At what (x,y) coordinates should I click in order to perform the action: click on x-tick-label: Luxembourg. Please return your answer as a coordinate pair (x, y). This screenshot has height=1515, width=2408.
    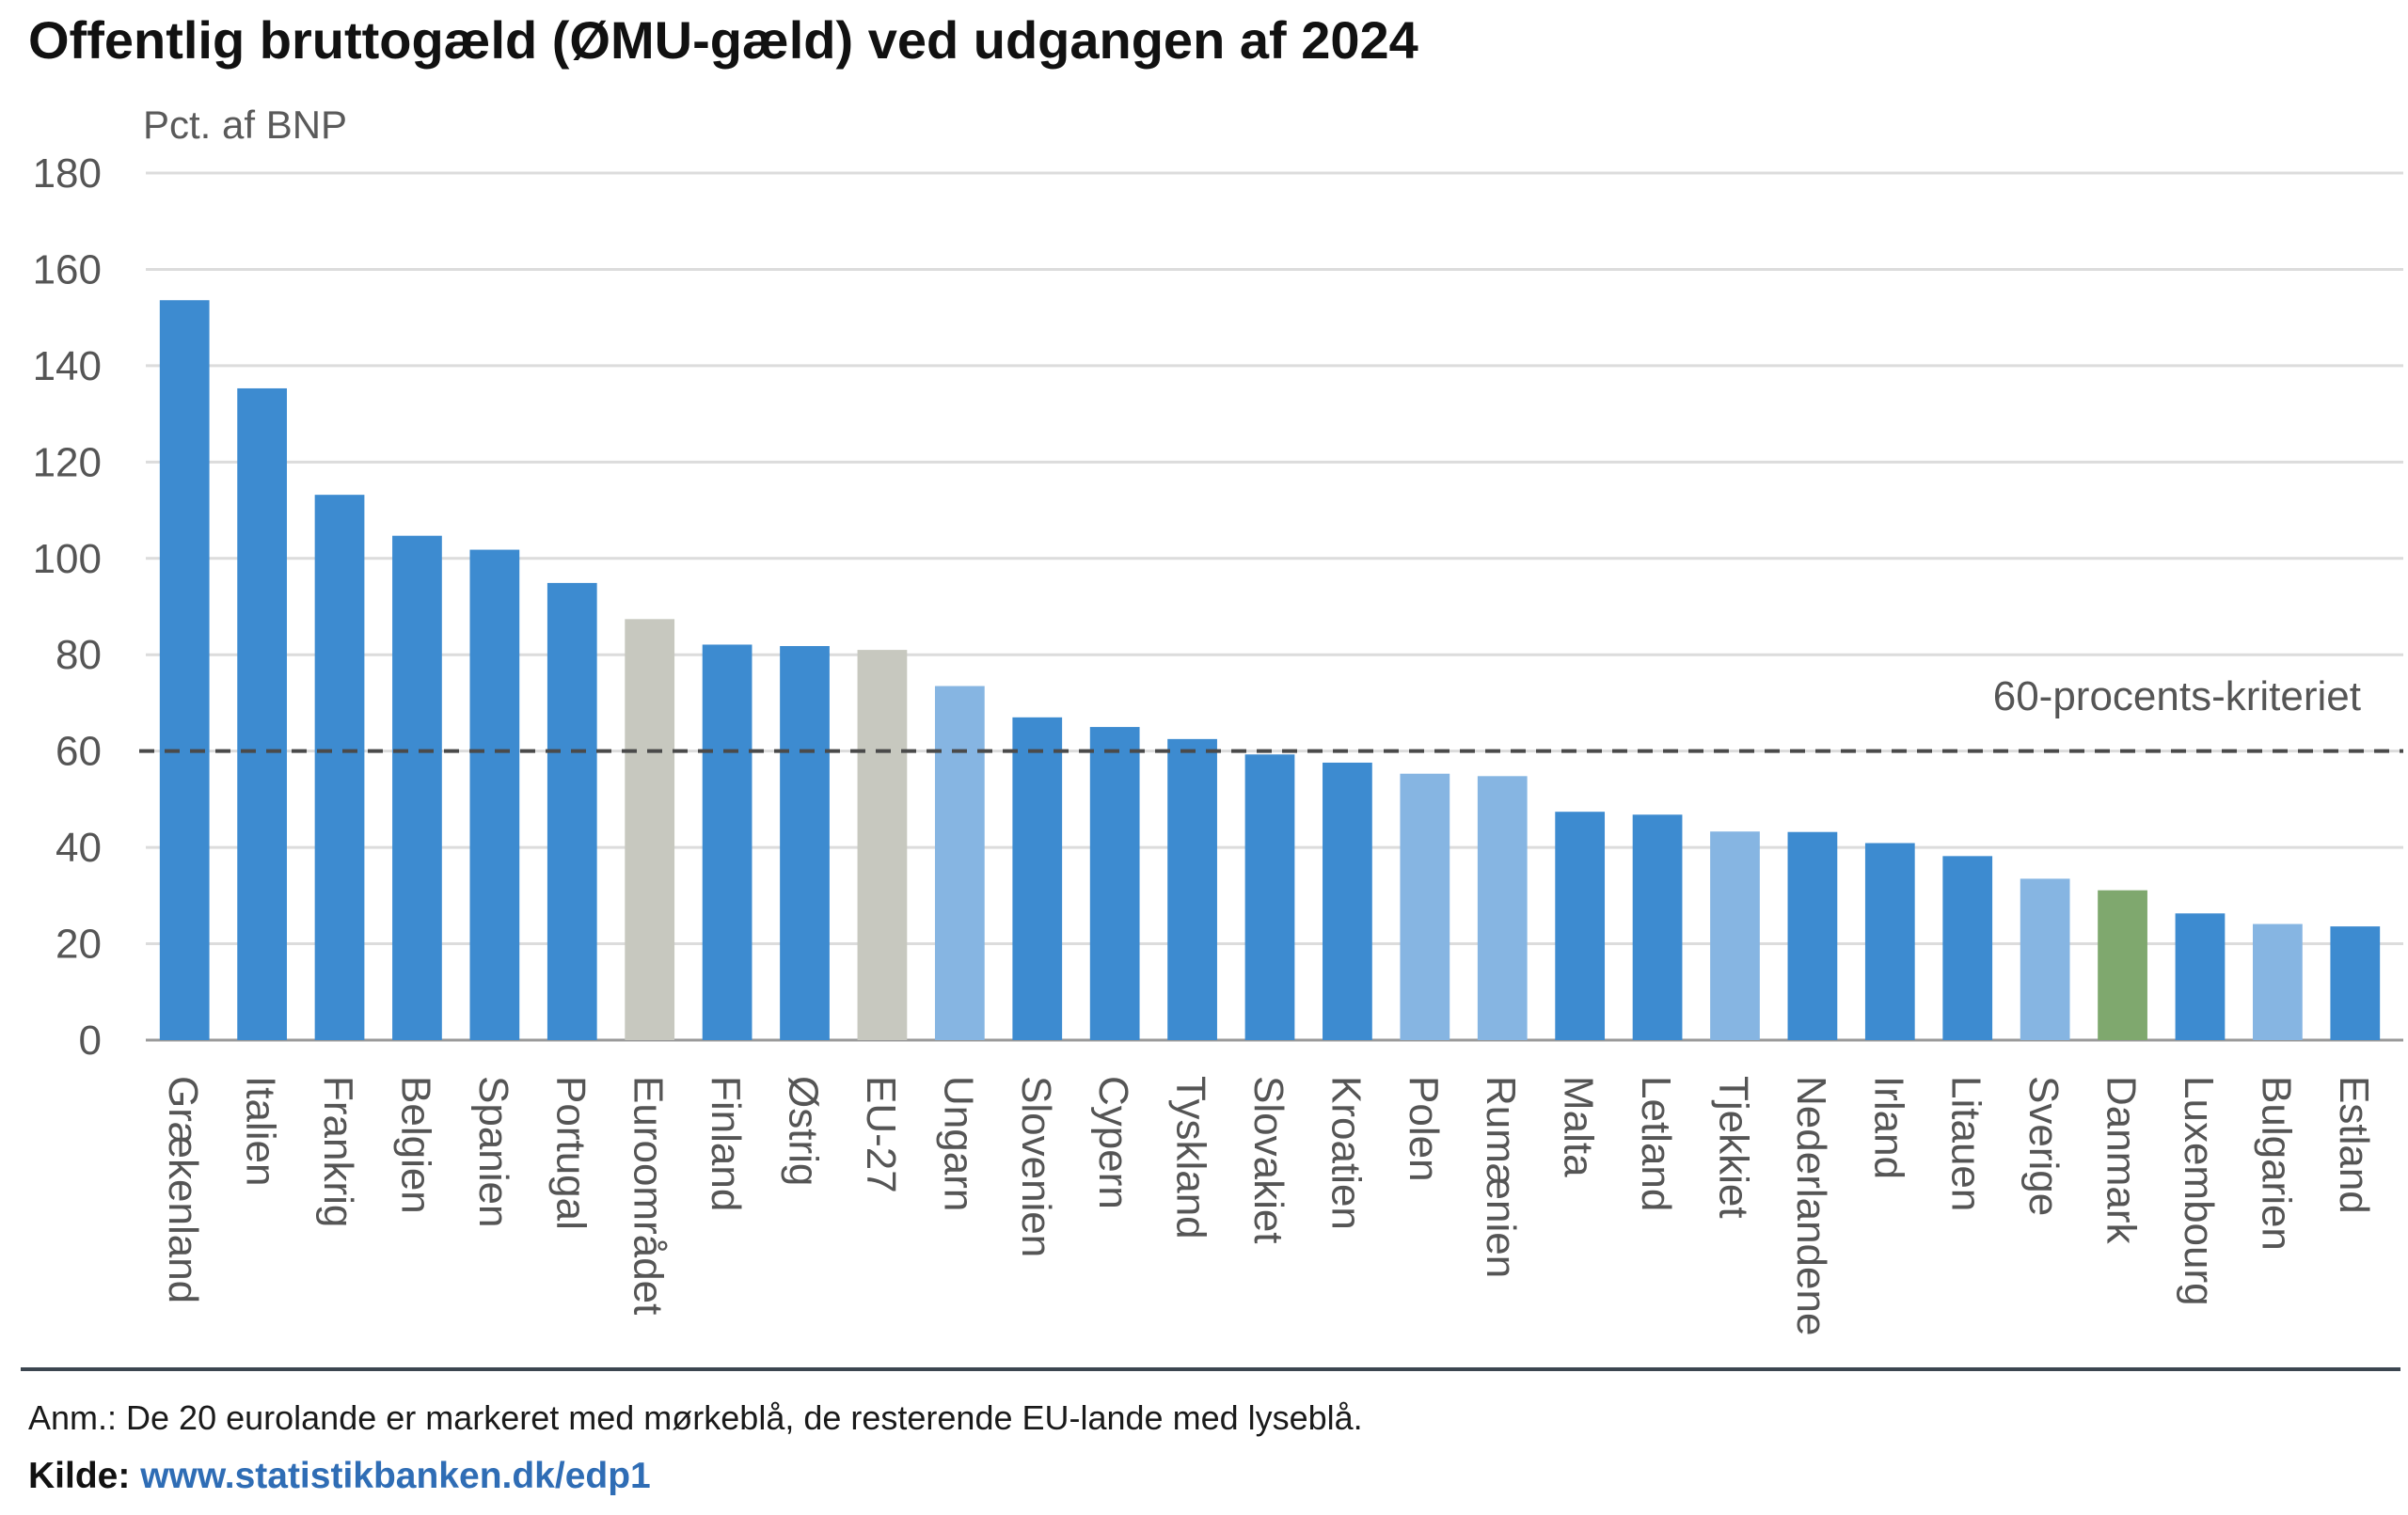
    Looking at the image, I should click on (2199, 1191).